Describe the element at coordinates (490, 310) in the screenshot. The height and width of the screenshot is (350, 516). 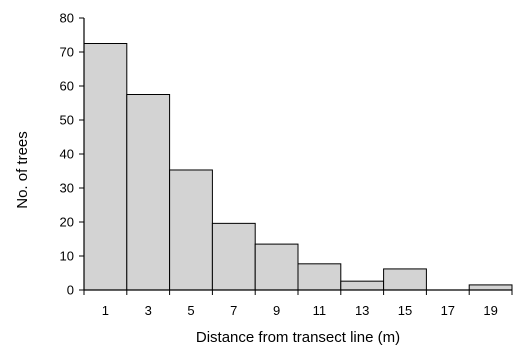
I see `x-tick-label: 19` at that location.